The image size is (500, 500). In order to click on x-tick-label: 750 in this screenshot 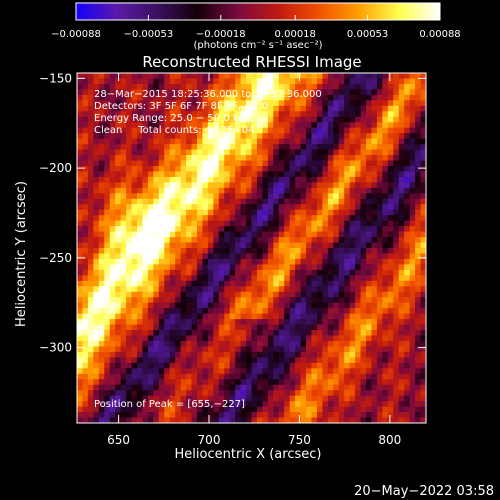, I will do `click(299, 440)`.